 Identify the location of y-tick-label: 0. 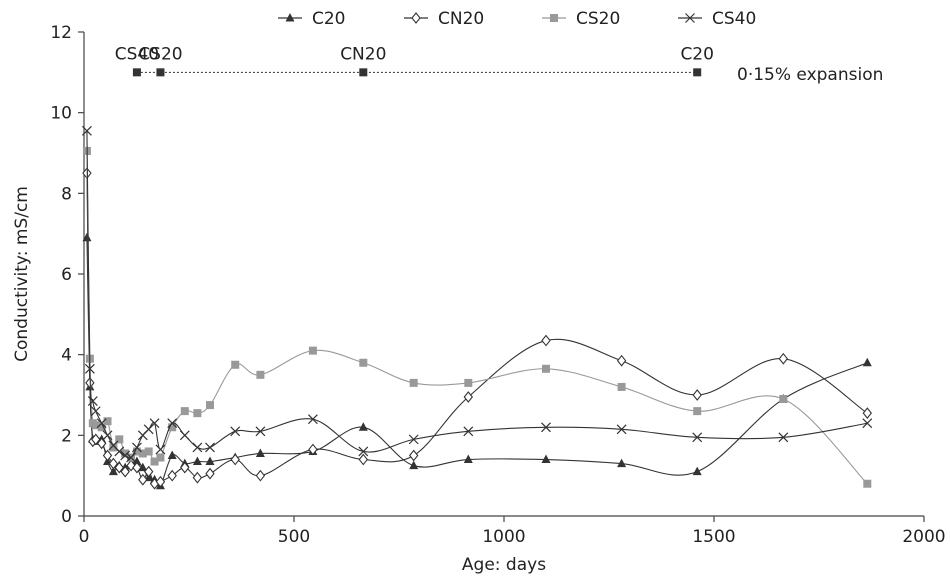
(66, 517).